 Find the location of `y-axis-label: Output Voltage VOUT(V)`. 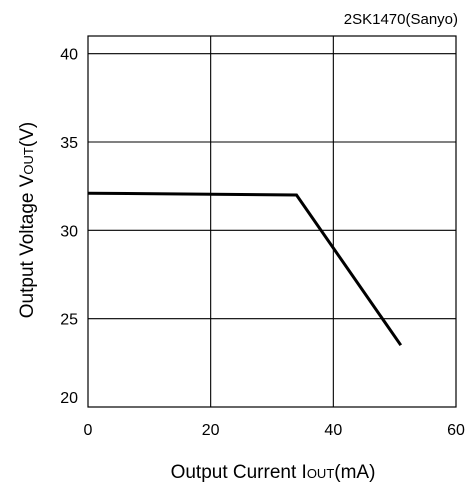

y-axis-label: Output Voltage VOUT(V) is located at coordinates (27, 220).